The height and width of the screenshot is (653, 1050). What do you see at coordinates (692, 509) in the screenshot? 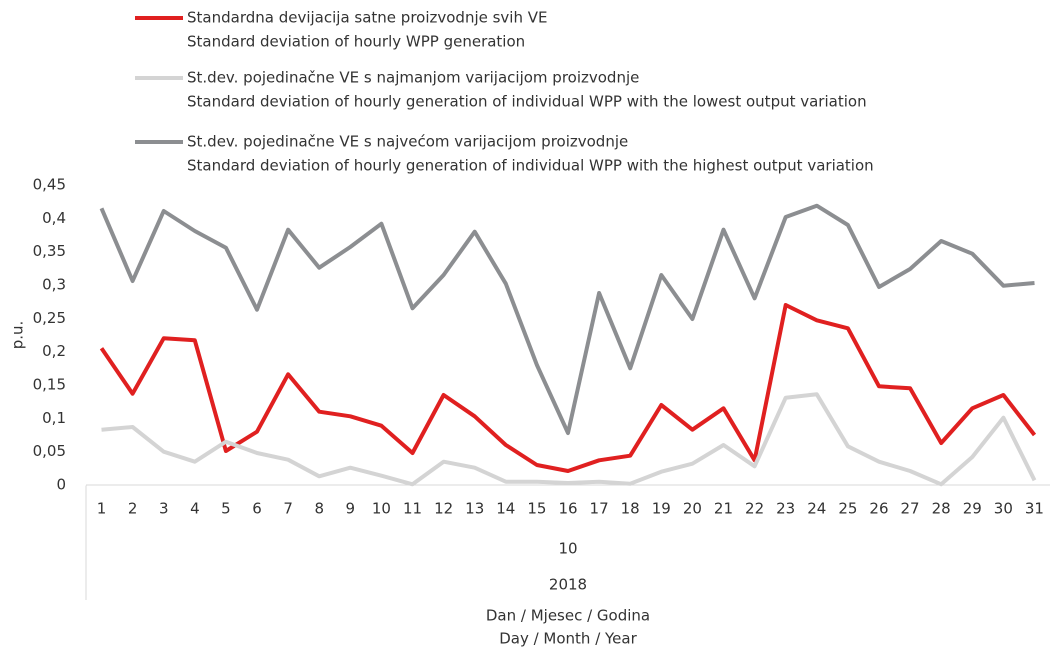
I see `x-tick-label: 20` at bounding box center [692, 509].